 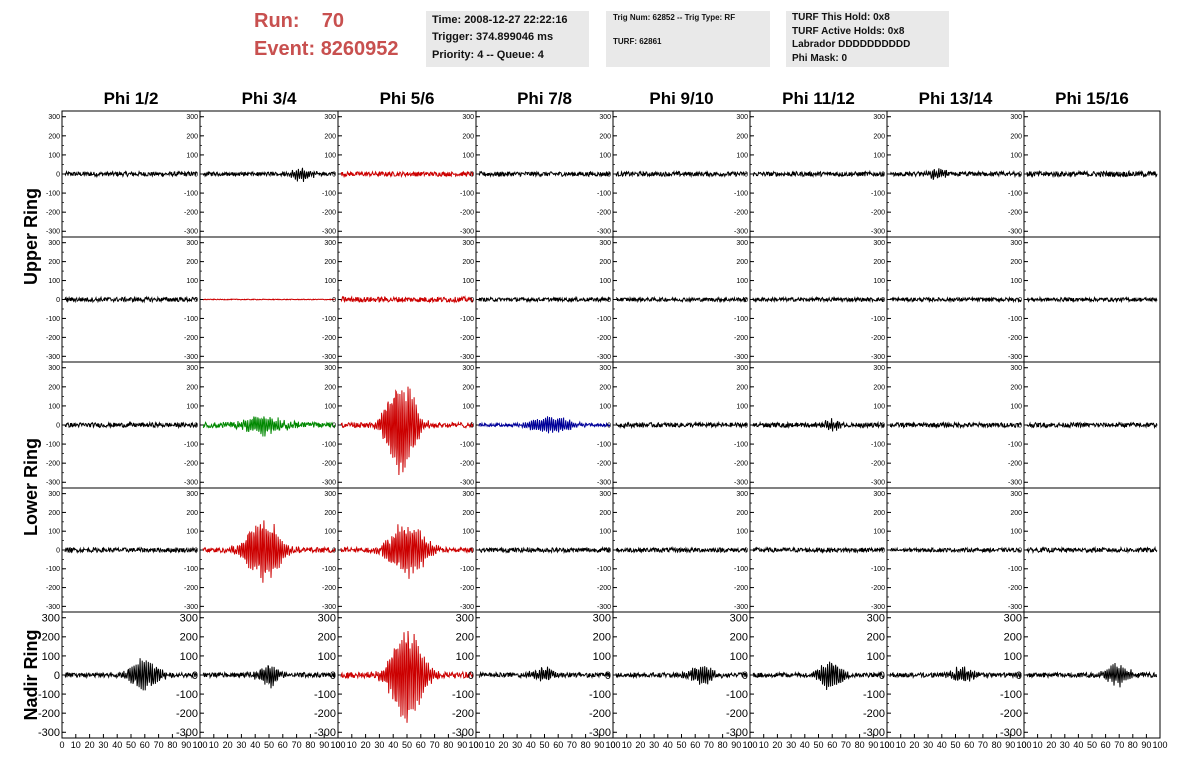 I want to click on event-label: Event: 8260952, so click(x=326, y=49).